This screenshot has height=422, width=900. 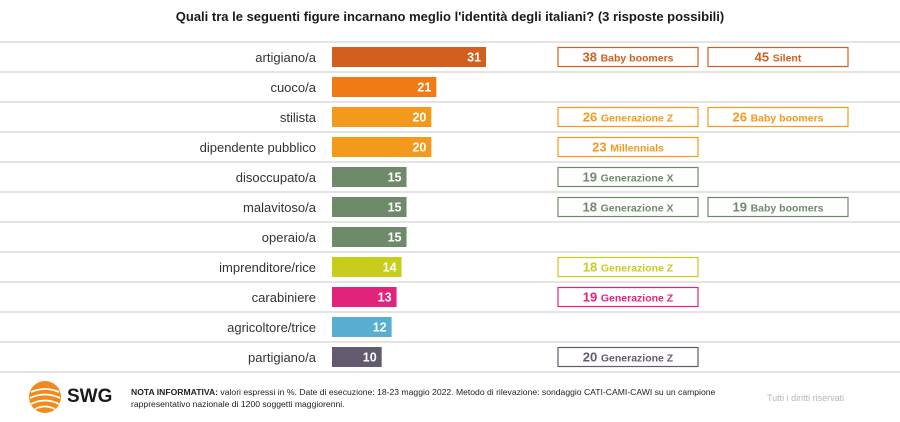 I want to click on segment-annotation-text: 18 Generazione X, so click(x=627, y=206).